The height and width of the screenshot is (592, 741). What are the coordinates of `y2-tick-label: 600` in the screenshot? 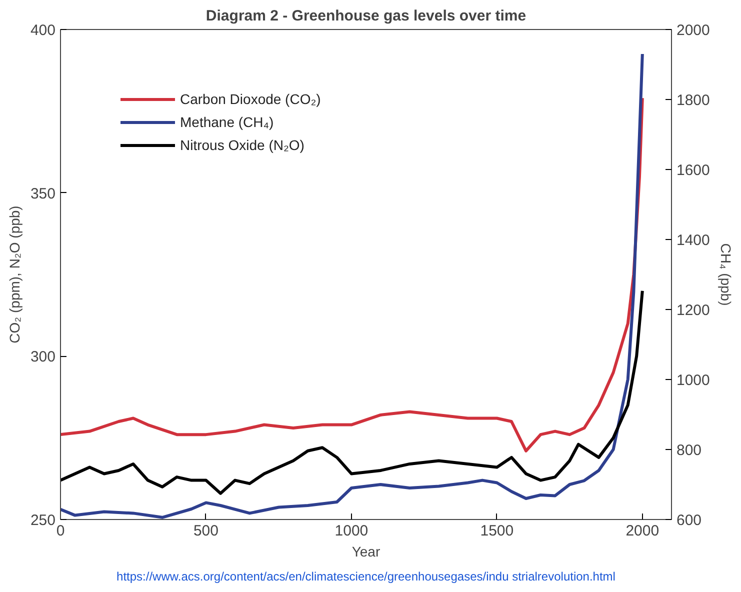 It's located at (689, 520).